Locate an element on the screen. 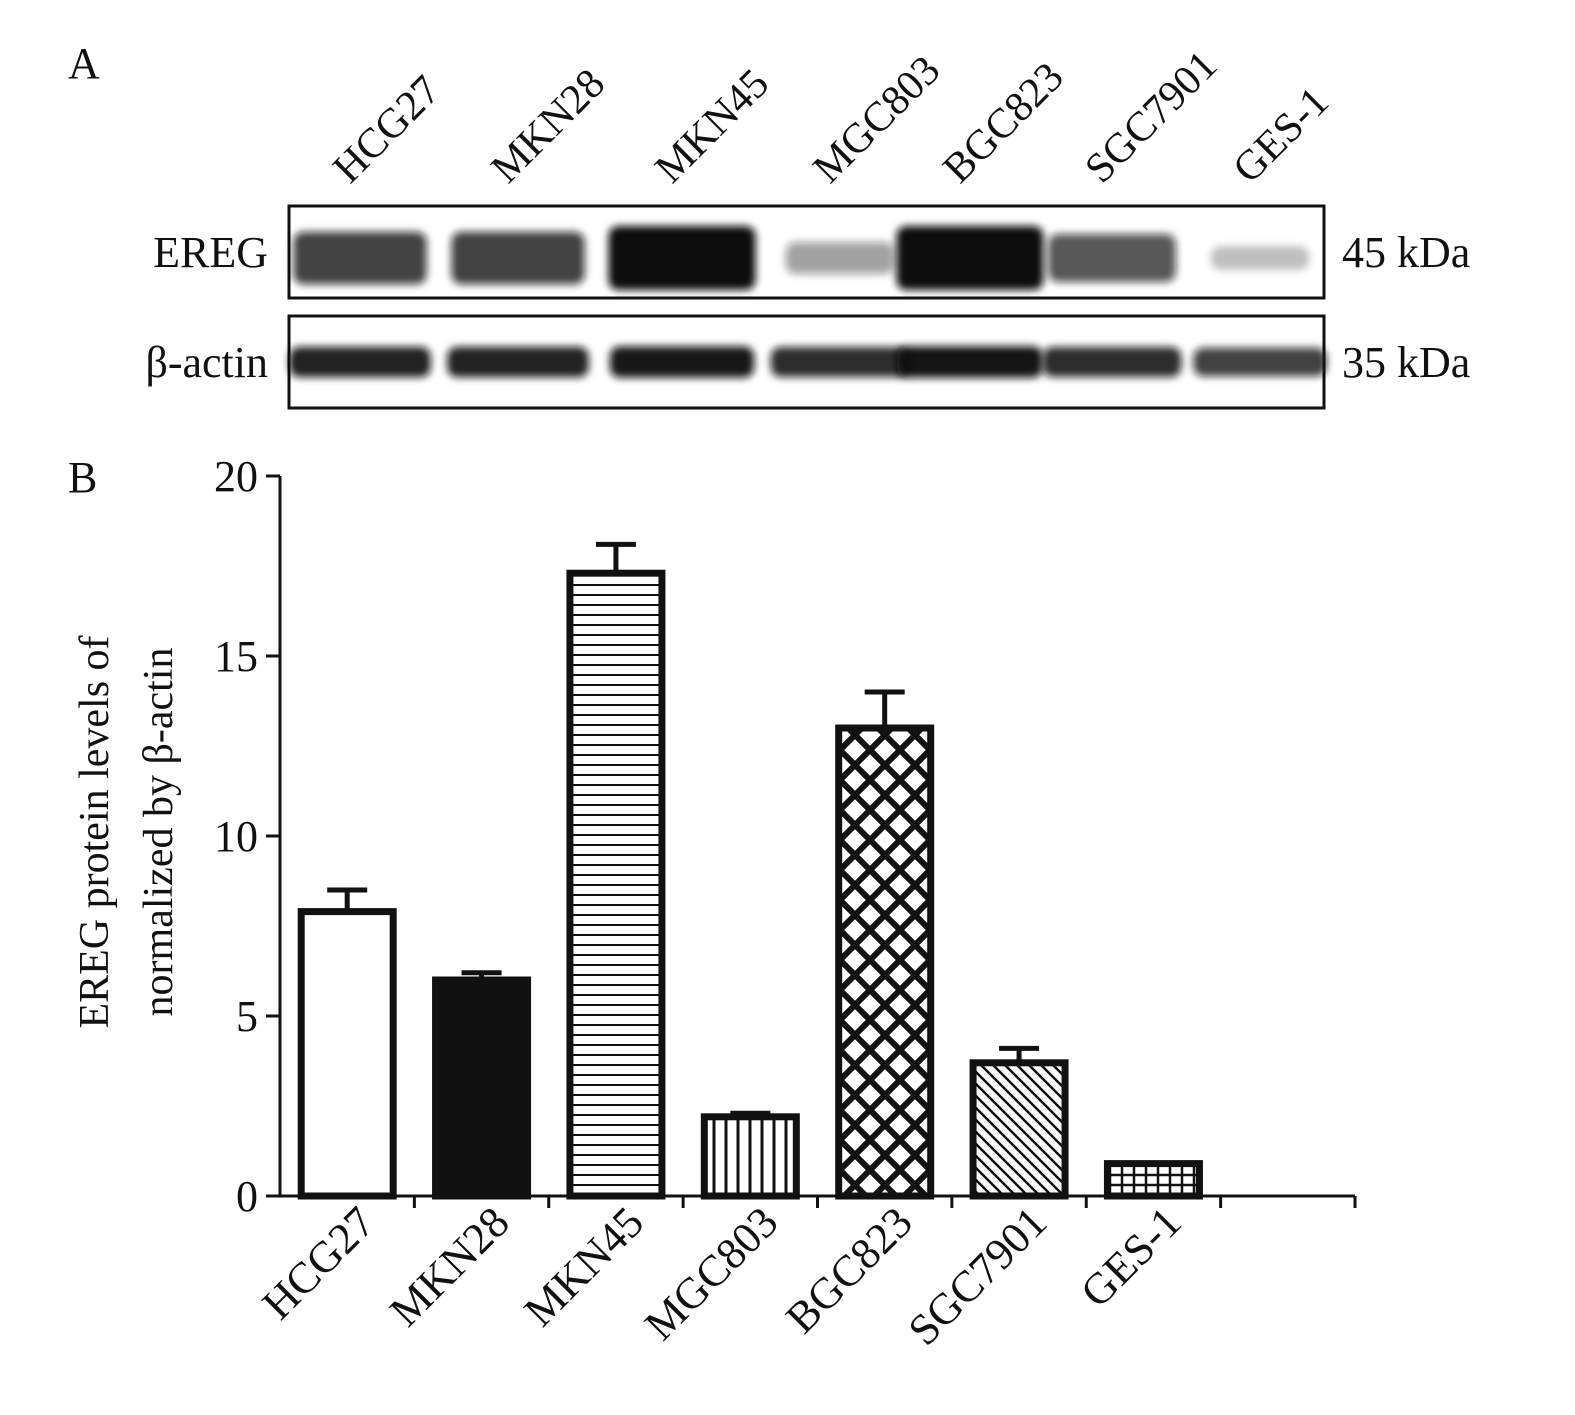 This screenshot has width=1575, height=1415. blot-protein-label: EREG is located at coordinates (210, 252).